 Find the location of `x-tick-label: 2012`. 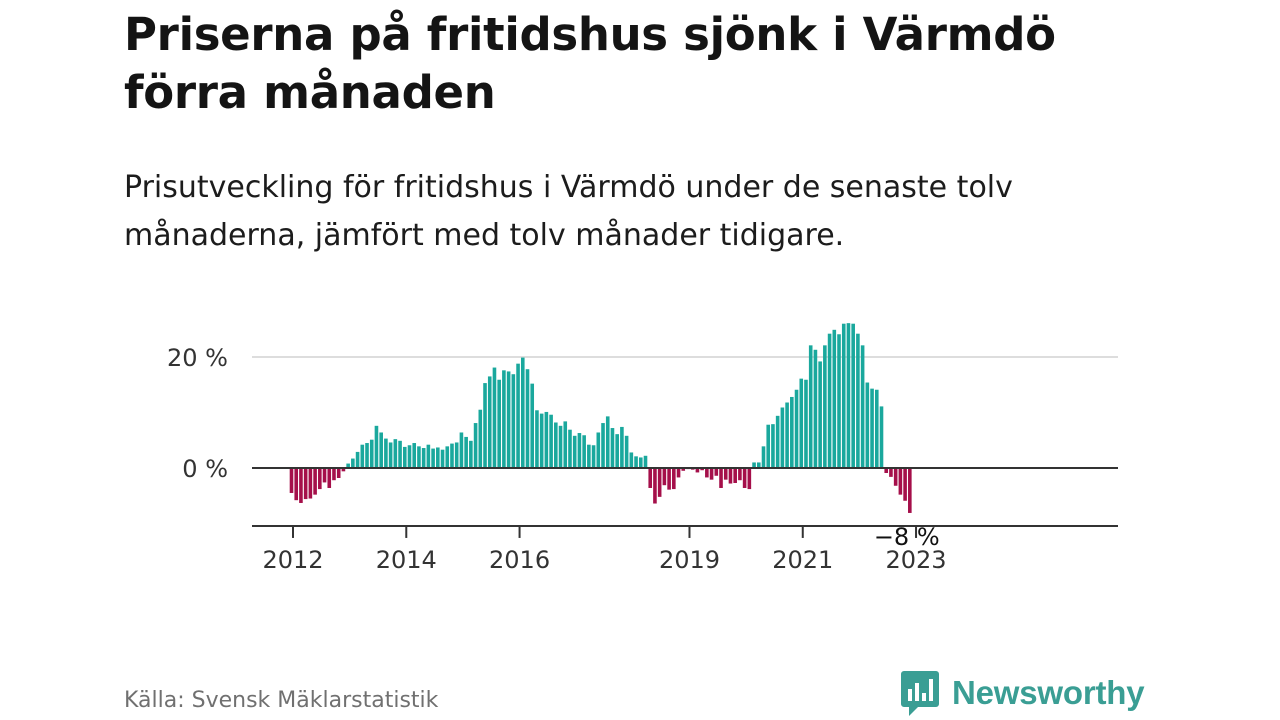

x-tick-label: 2012 is located at coordinates (292, 560).